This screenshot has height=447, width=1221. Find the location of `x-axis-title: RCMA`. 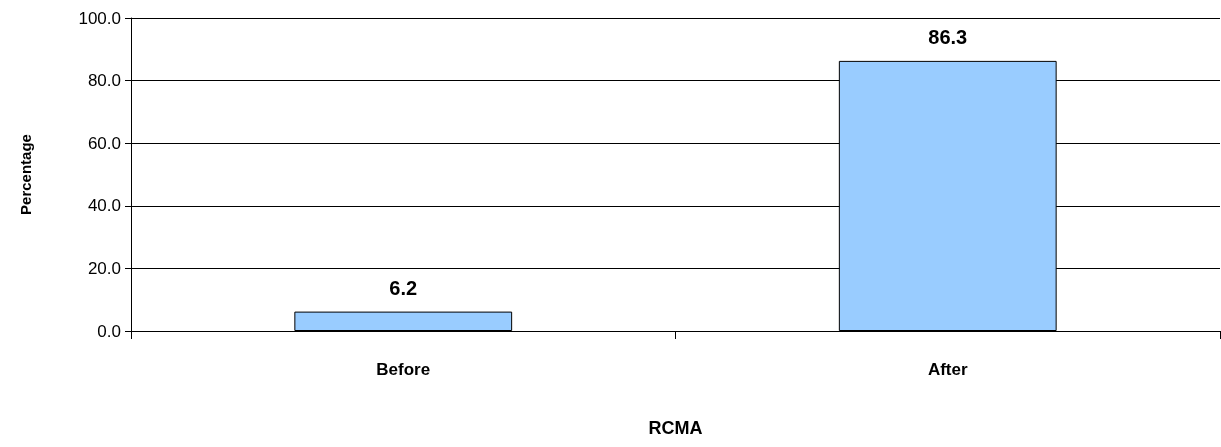

x-axis-title: RCMA is located at coordinates (675, 428).